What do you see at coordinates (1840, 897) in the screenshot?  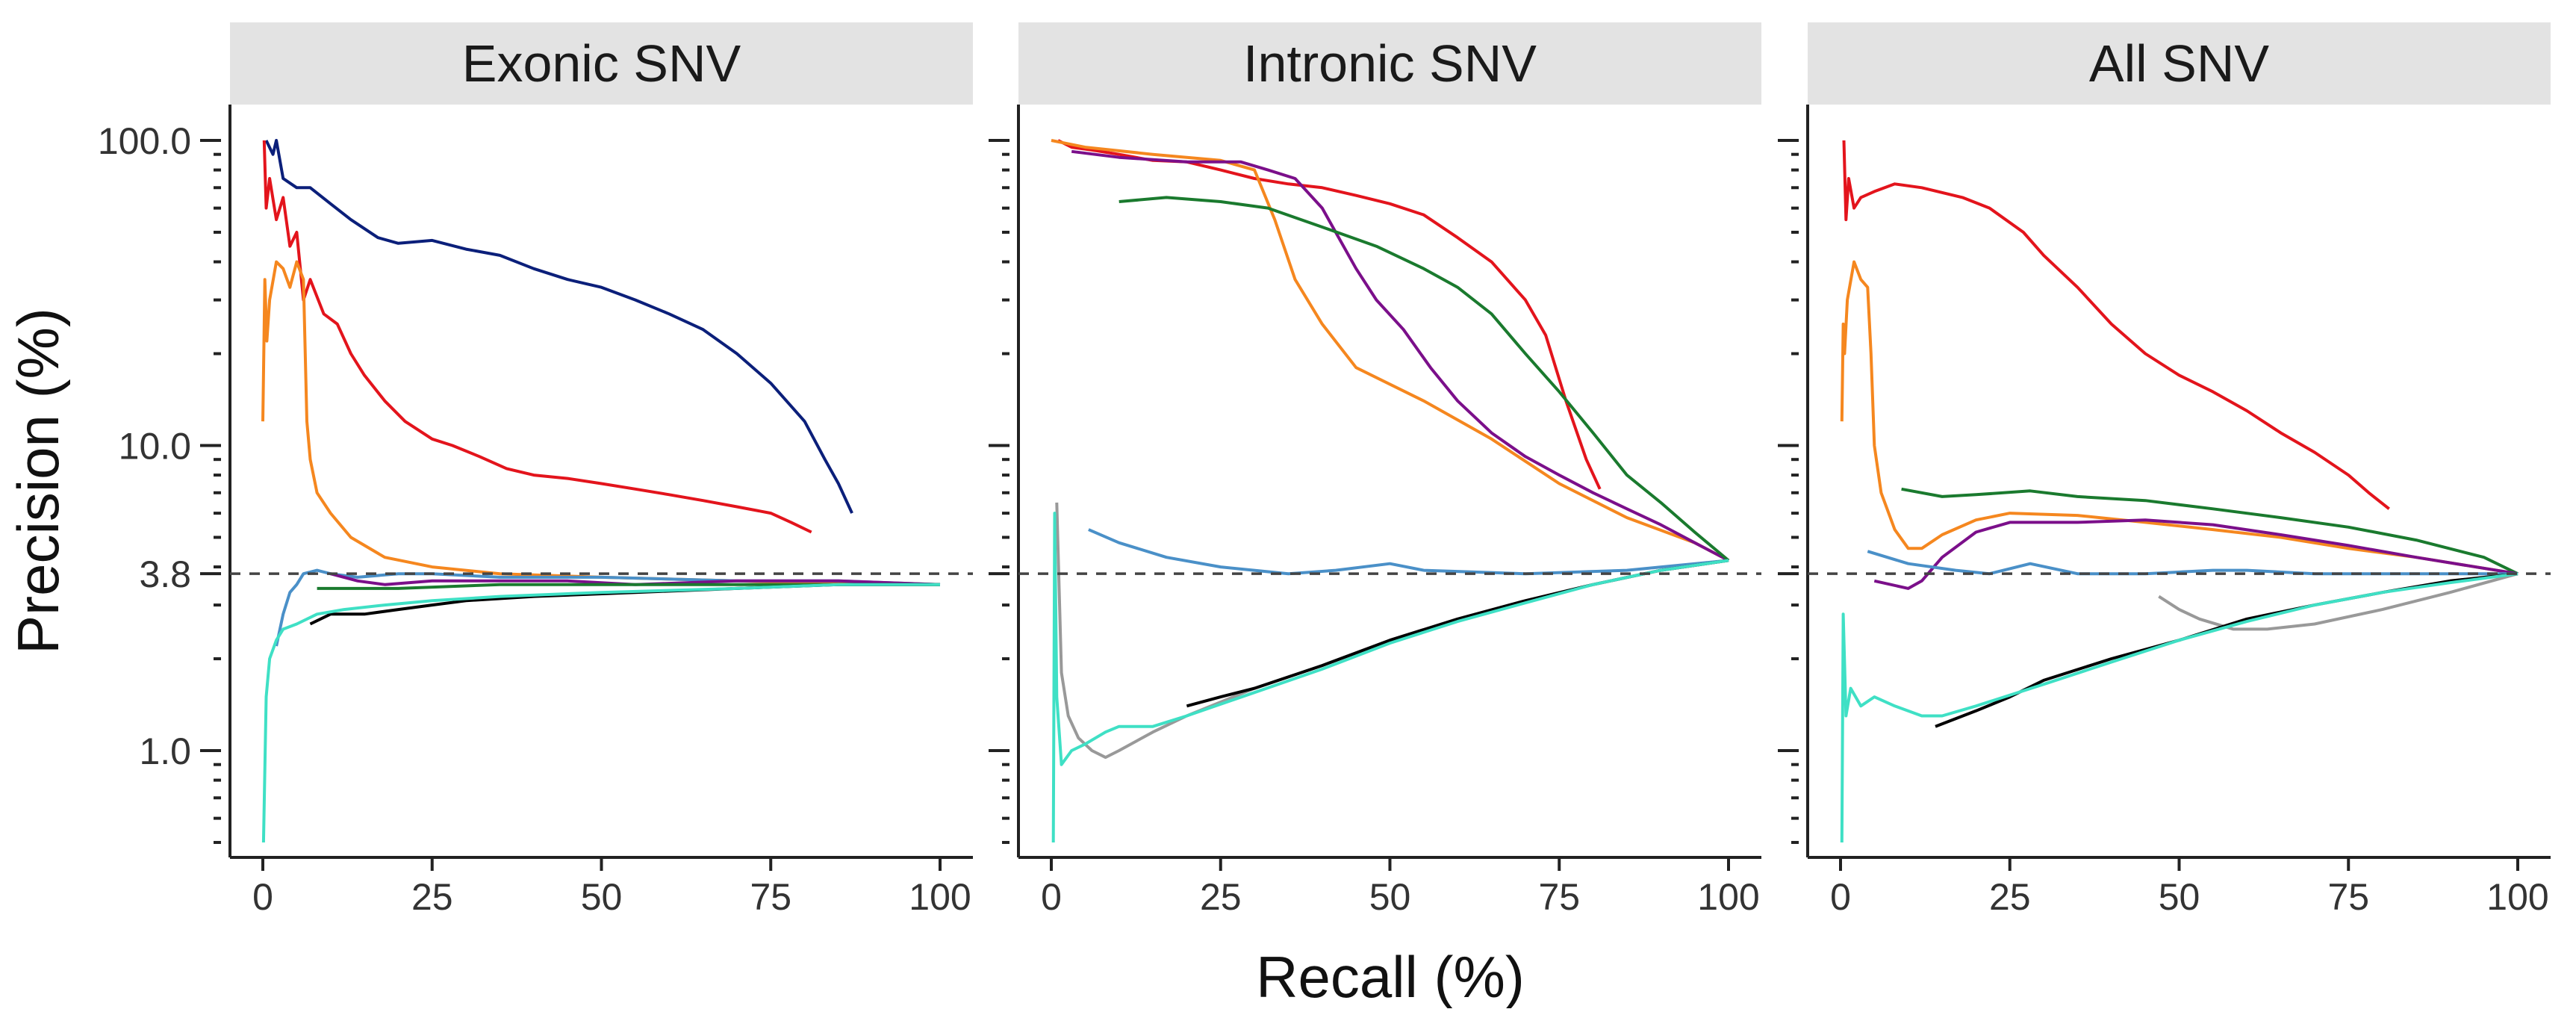 I see `panel-3-x-tick-label: 0` at bounding box center [1840, 897].